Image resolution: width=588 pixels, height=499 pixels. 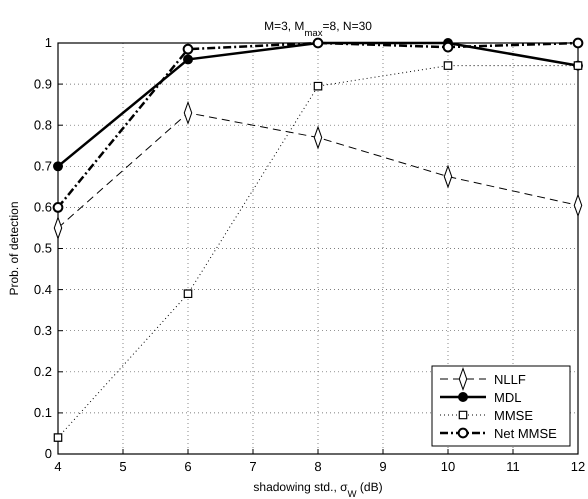 I want to click on y-tick-label: 0.3, so click(x=43, y=330).